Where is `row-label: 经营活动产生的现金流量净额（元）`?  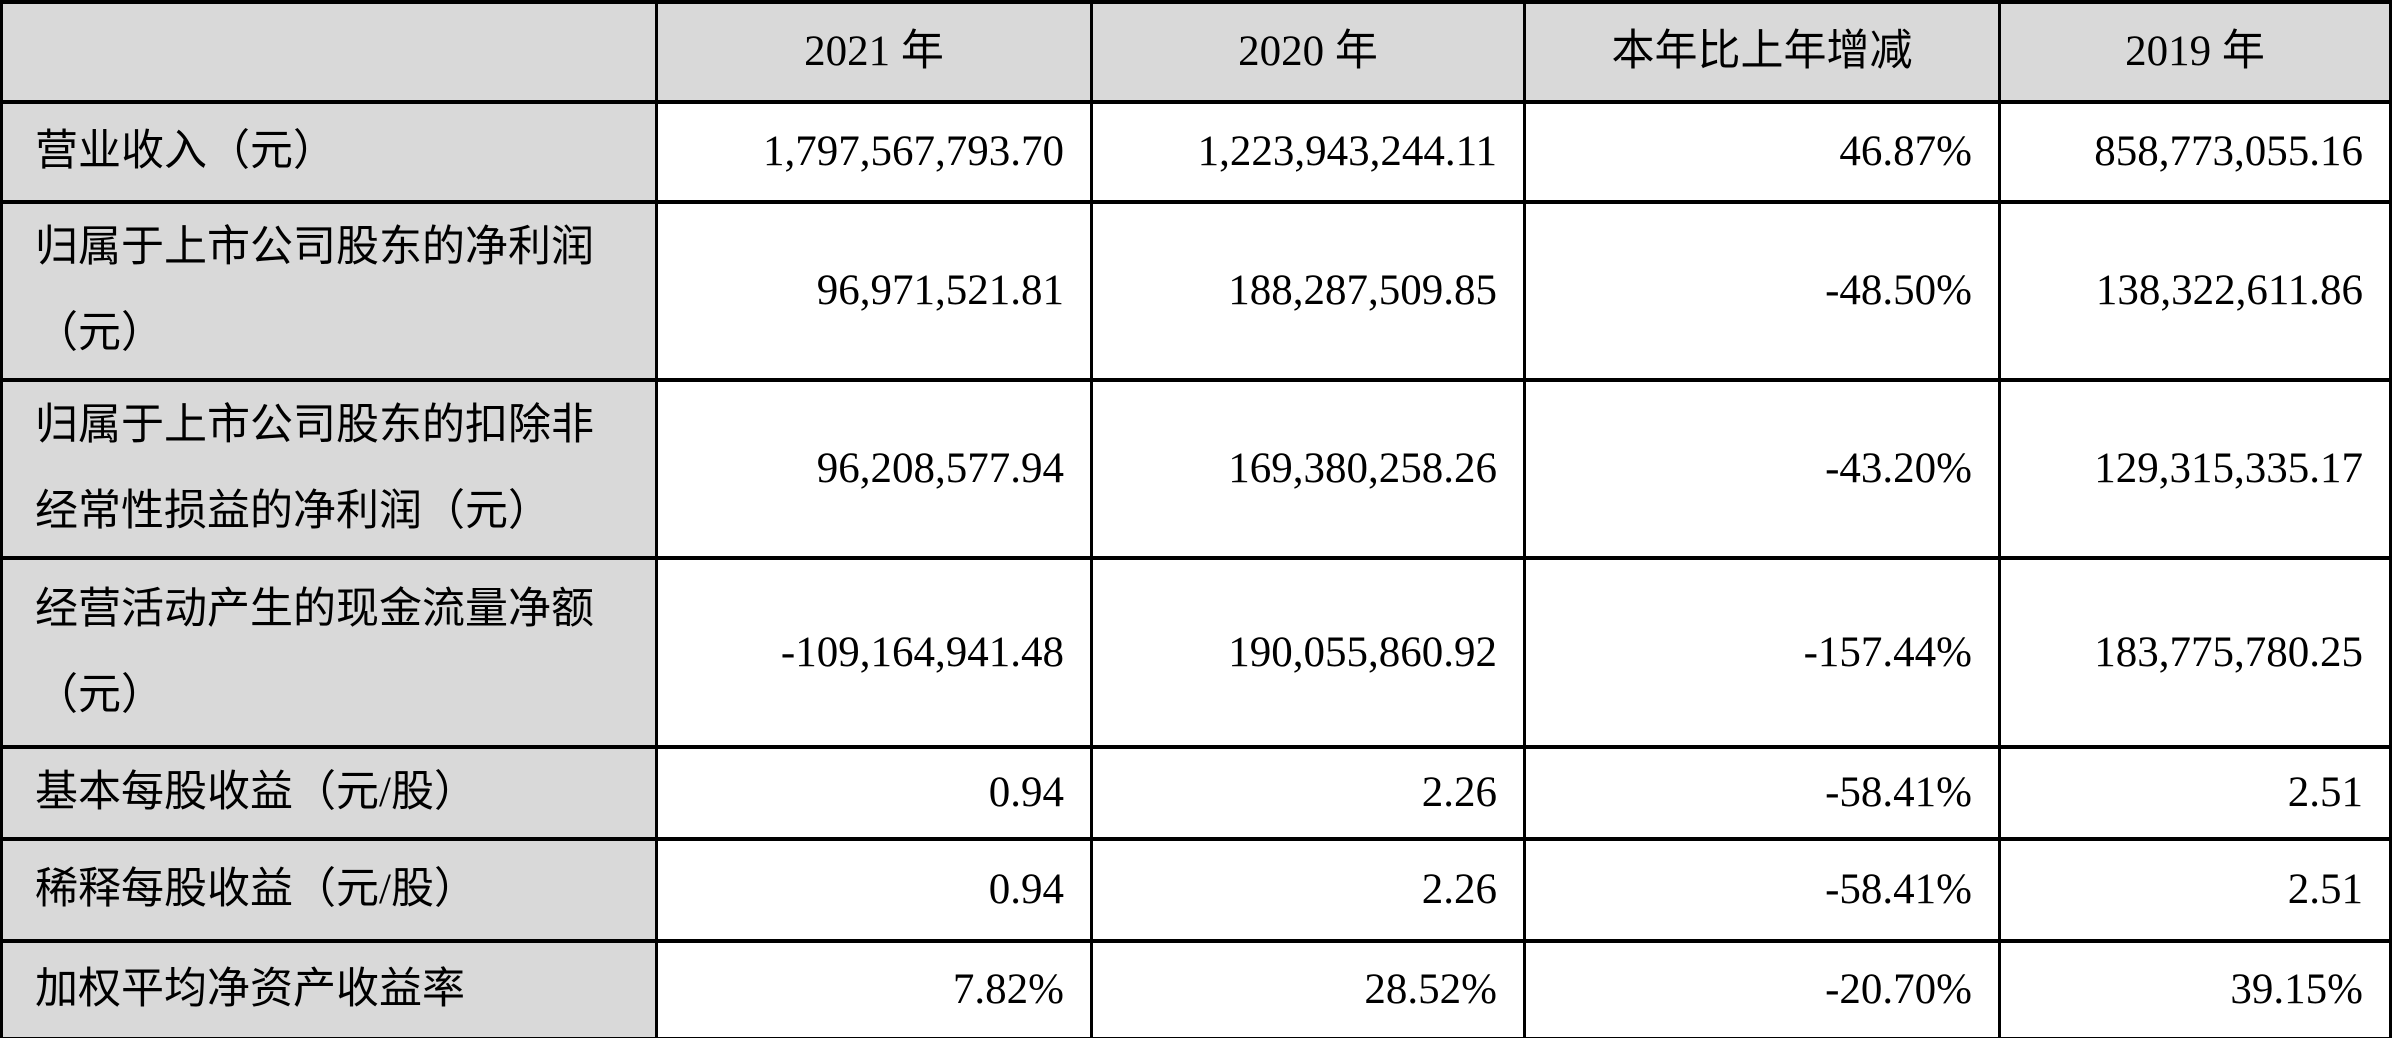
row-label: 经营活动产生的现金流量净额（元） is located at coordinates (329, 652).